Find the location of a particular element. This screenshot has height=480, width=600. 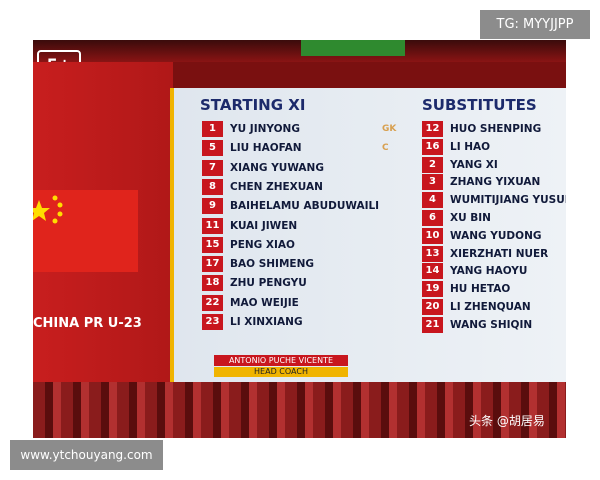

player-name: XIERZHATI NUER is located at coordinates (499, 253).